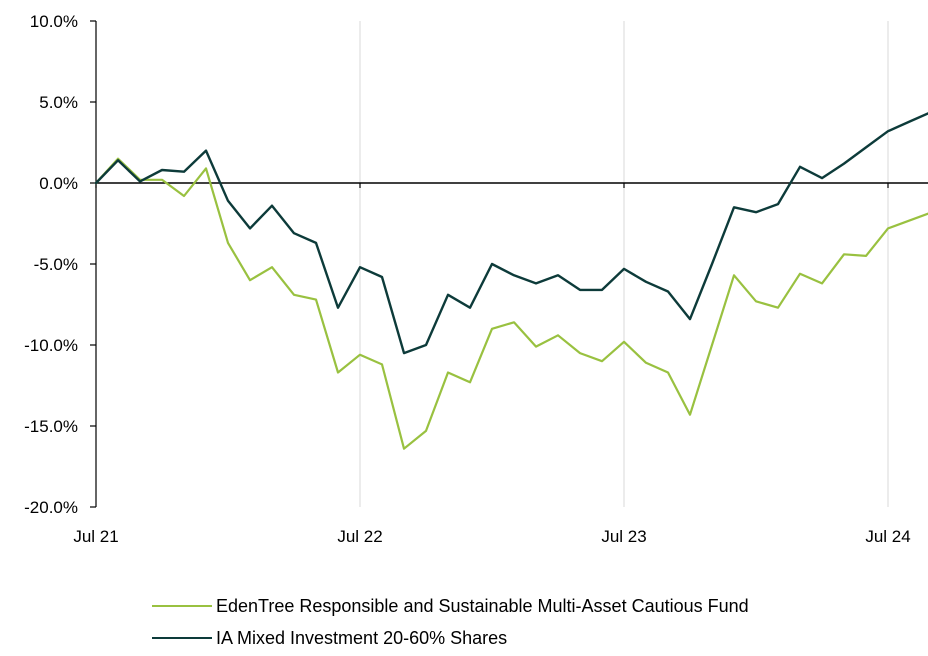 Image resolution: width=928 pixels, height=656 pixels. Describe the element at coordinates (51, 507) in the screenshot. I see `y-tick-label: -20.0%` at that location.